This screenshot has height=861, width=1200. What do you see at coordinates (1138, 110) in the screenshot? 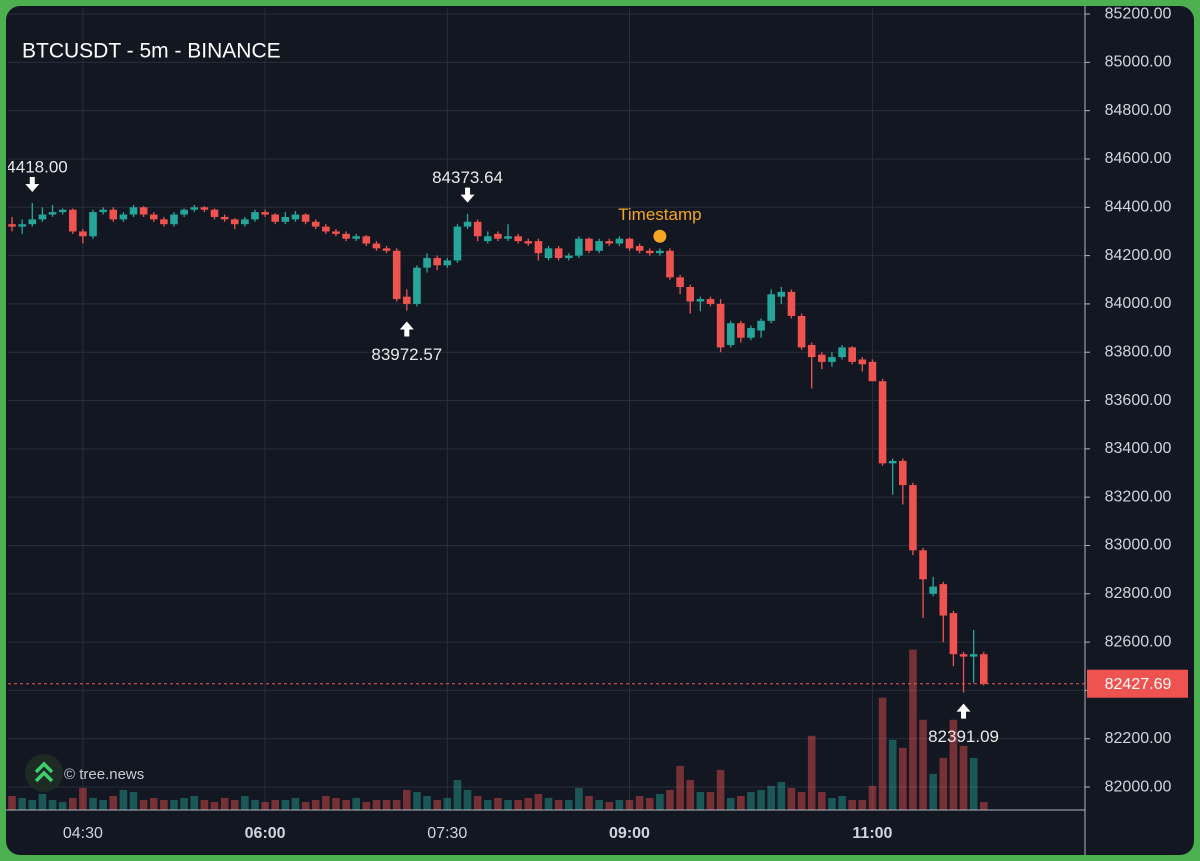
I see `y-tick-label: 84800.00` at bounding box center [1138, 110].